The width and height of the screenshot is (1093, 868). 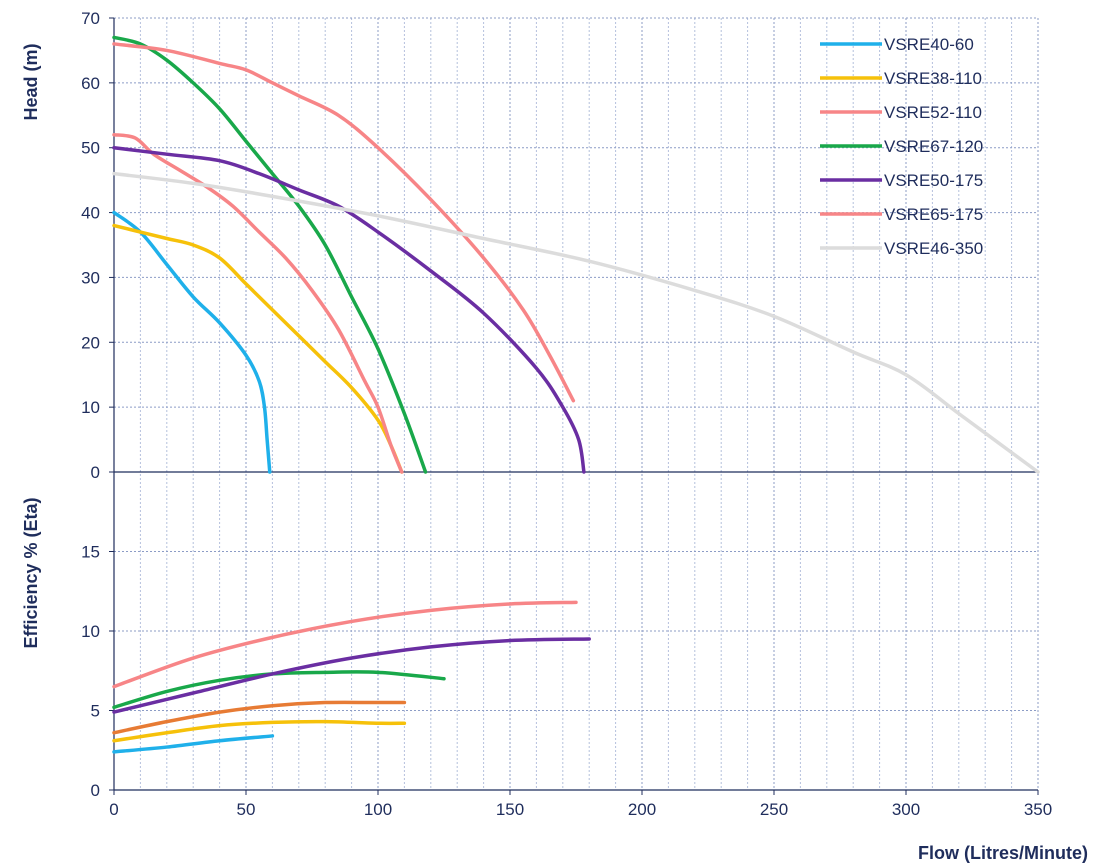 I want to click on legend-label: VSRE40-60, so click(x=929, y=44).